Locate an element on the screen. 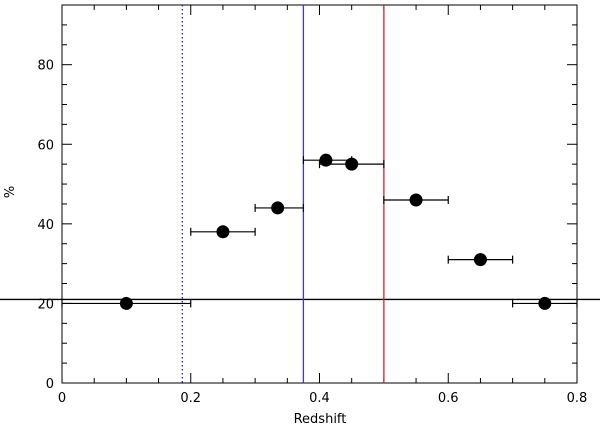 The image size is (600, 427). y-axis-label: % is located at coordinates (10, 192).